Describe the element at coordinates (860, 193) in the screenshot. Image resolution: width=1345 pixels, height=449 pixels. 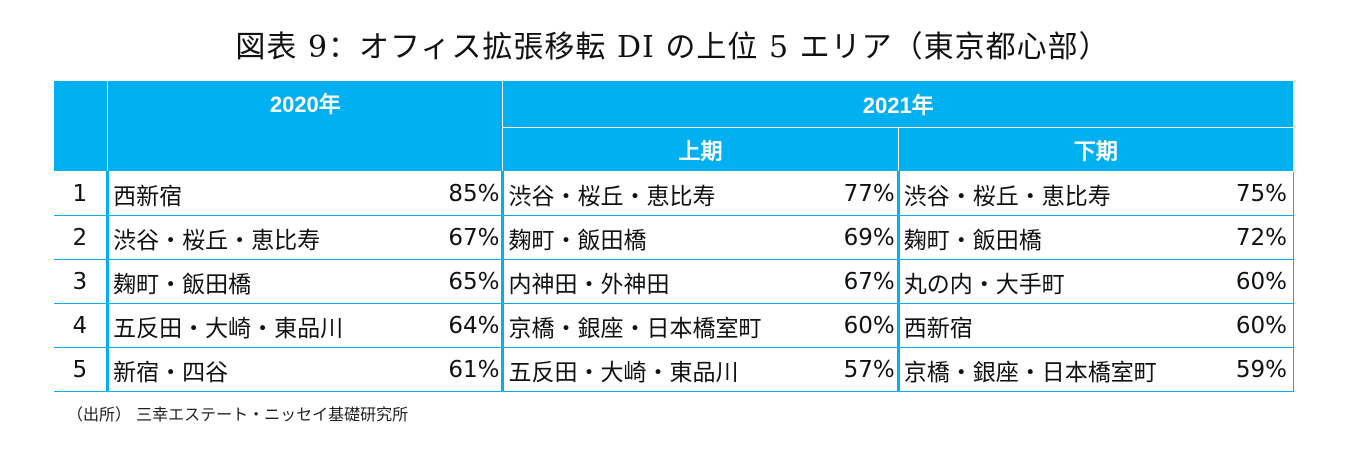
I see `value-2021-h1-cell: 77%` at that location.